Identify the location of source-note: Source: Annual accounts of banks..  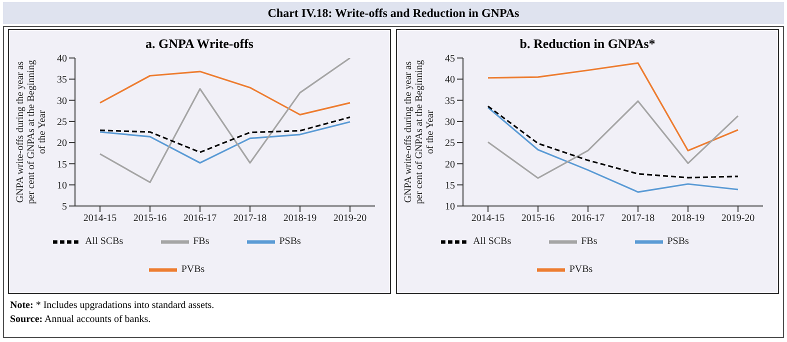
(81, 320).